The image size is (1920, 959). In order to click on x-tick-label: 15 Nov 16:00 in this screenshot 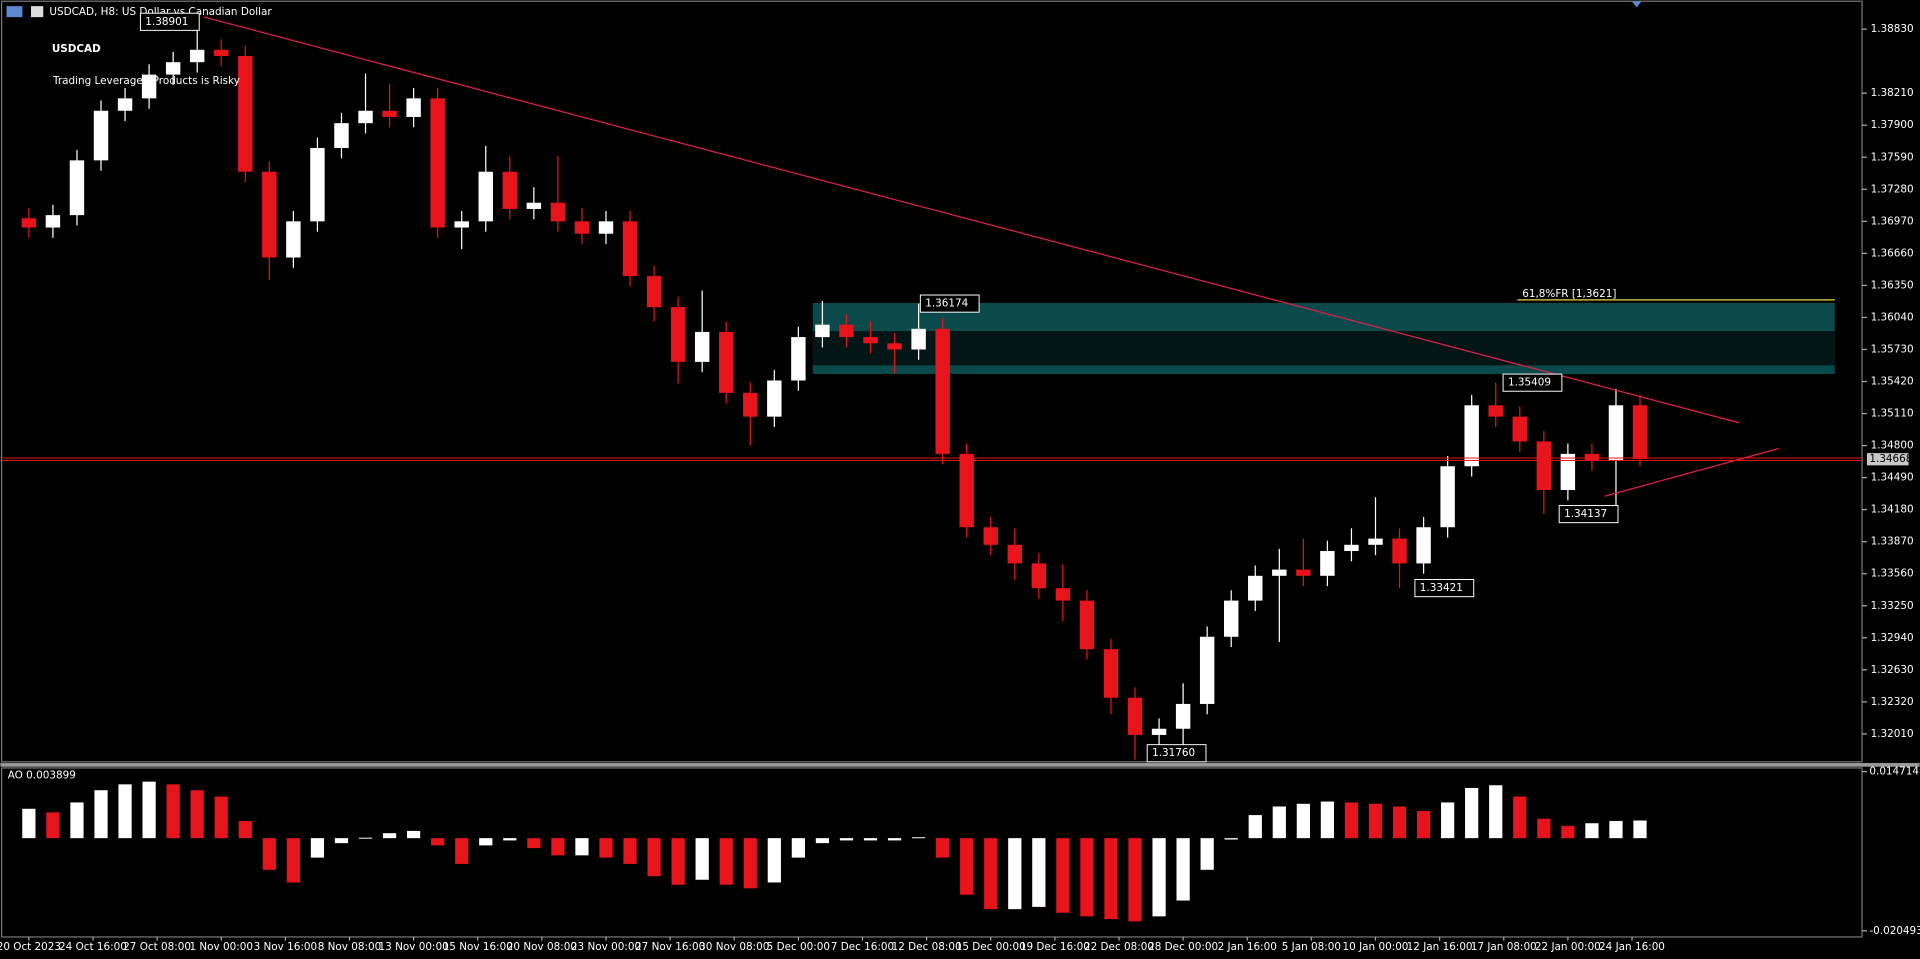, I will do `click(478, 947)`.